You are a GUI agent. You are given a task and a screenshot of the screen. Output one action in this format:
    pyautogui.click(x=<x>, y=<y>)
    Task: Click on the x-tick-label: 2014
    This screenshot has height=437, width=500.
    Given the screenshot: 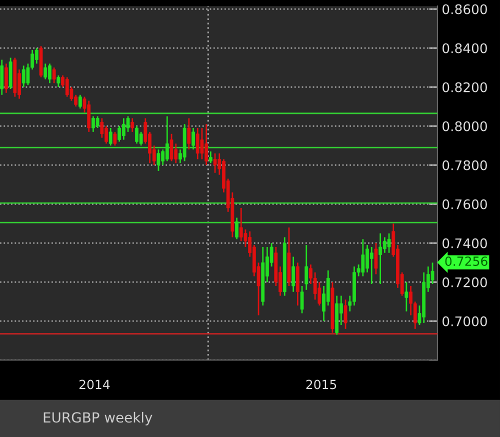 What is the action you would take?
    pyautogui.click(x=94, y=385)
    